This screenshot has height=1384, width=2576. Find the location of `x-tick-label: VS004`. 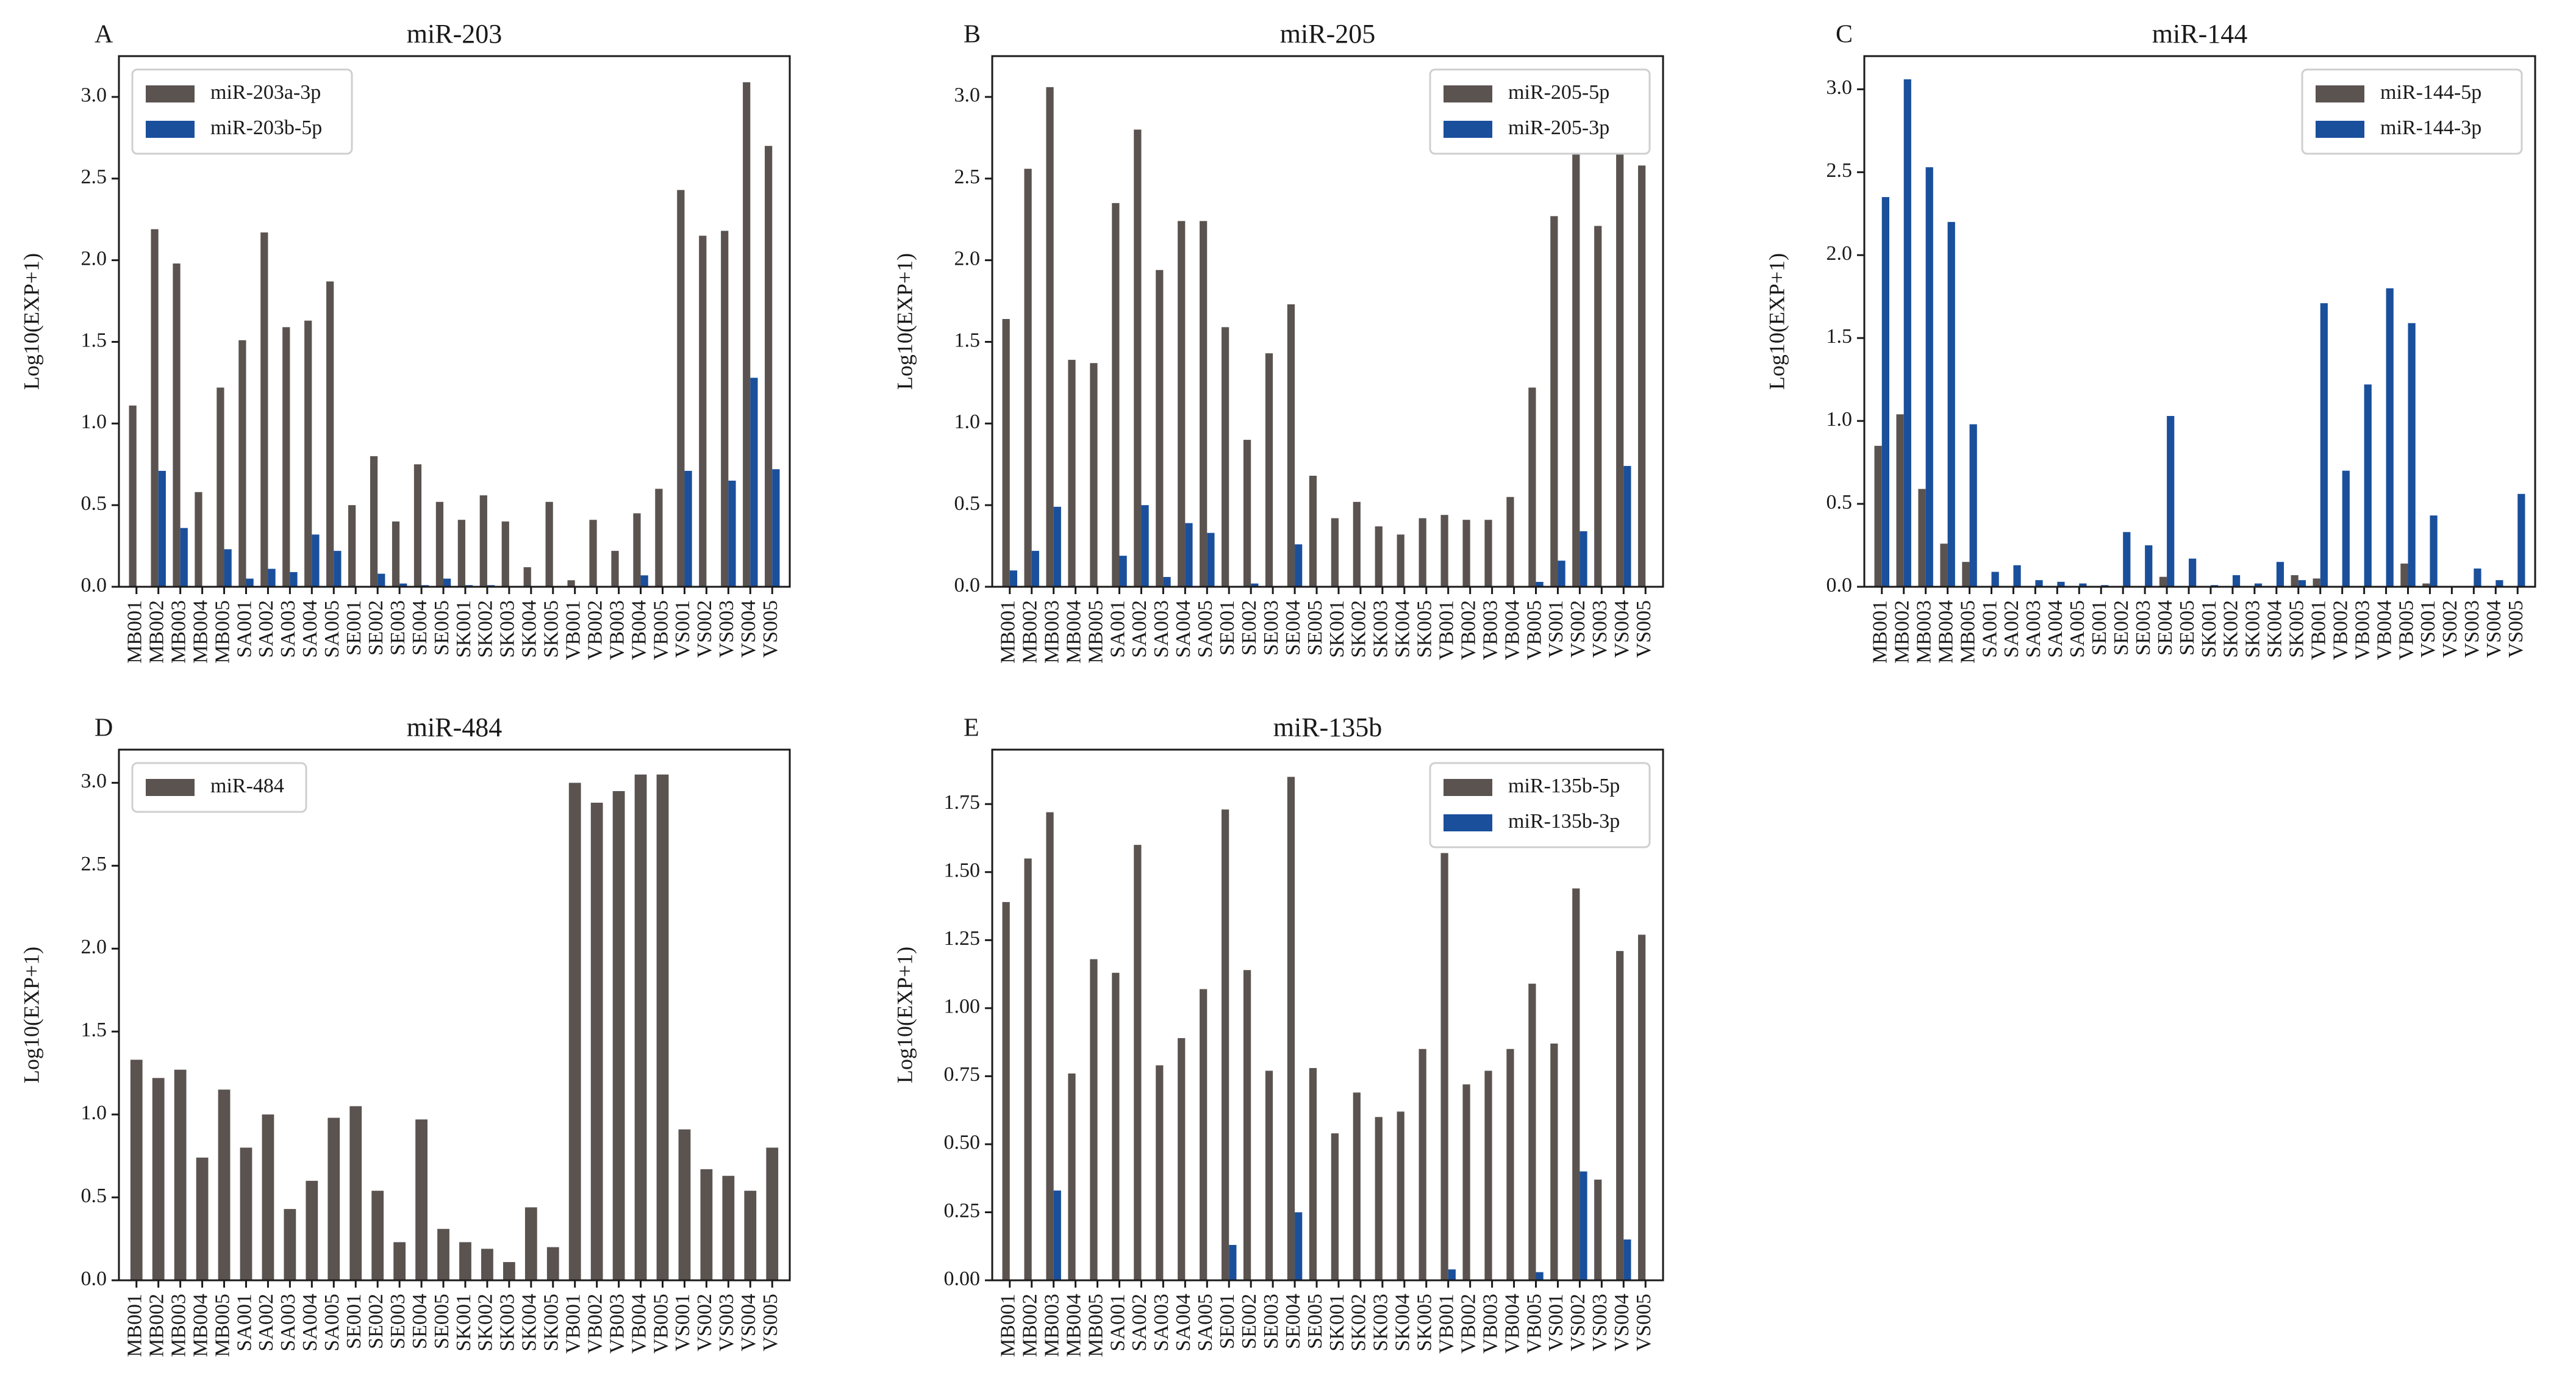

x-tick-label: VS004 is located at coordinates (1622, 1322).